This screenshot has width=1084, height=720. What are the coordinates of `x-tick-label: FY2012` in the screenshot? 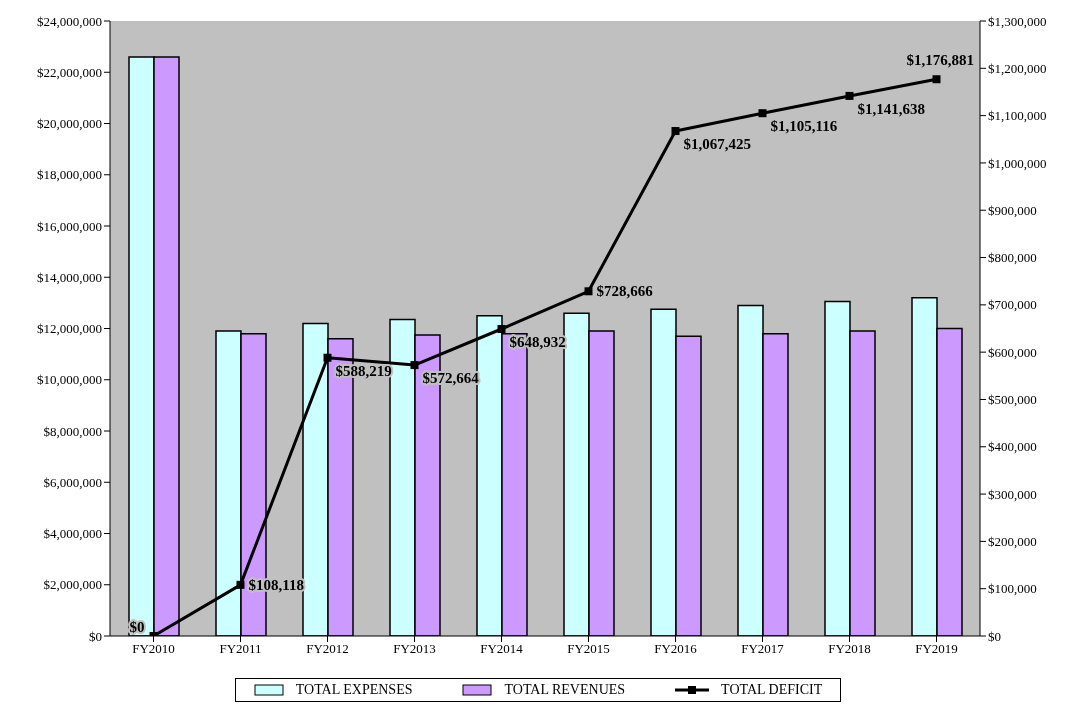 It's located at (327, 649).